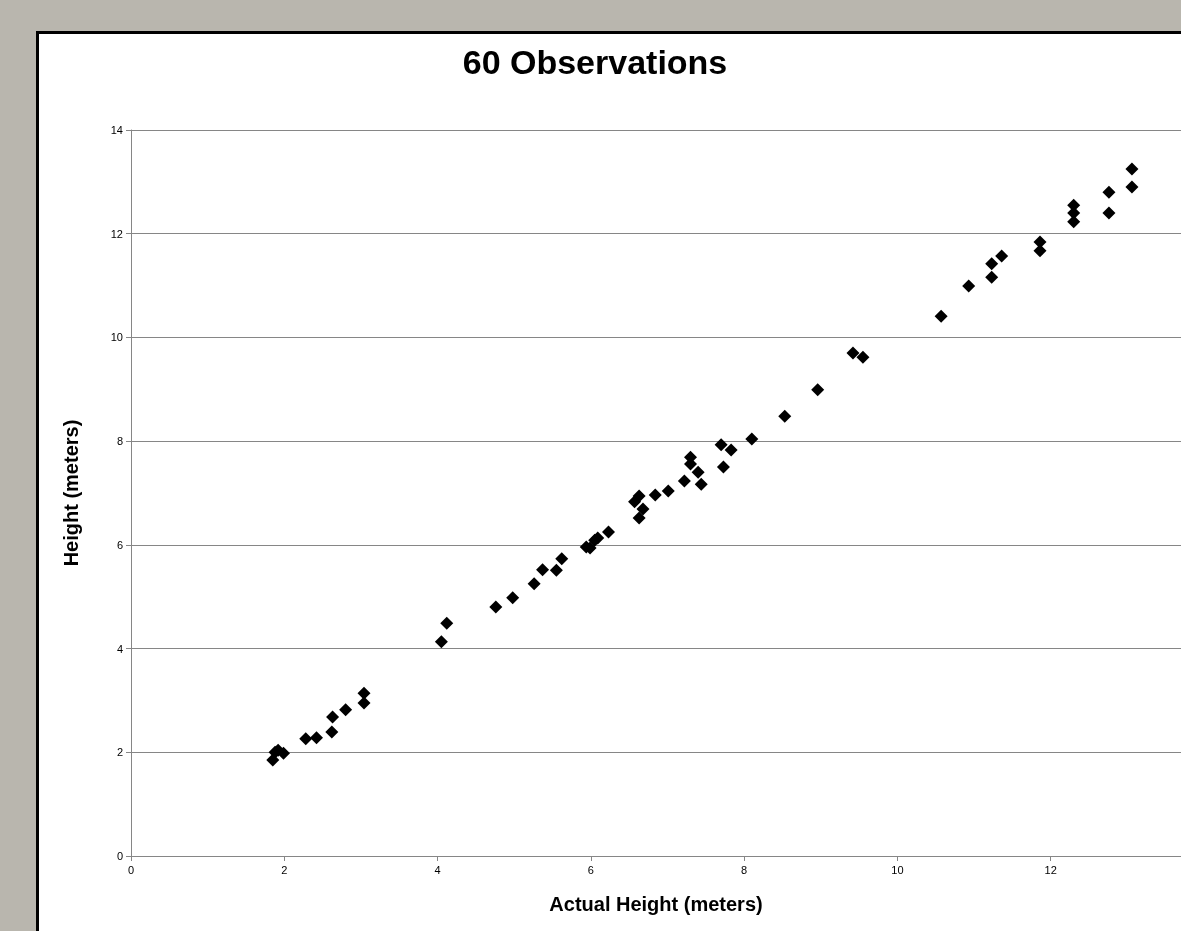  What do you see at coordinates (116, 233) in the screenshot?
I see `y-tick-label: 12` at bounding box center [116, 233].